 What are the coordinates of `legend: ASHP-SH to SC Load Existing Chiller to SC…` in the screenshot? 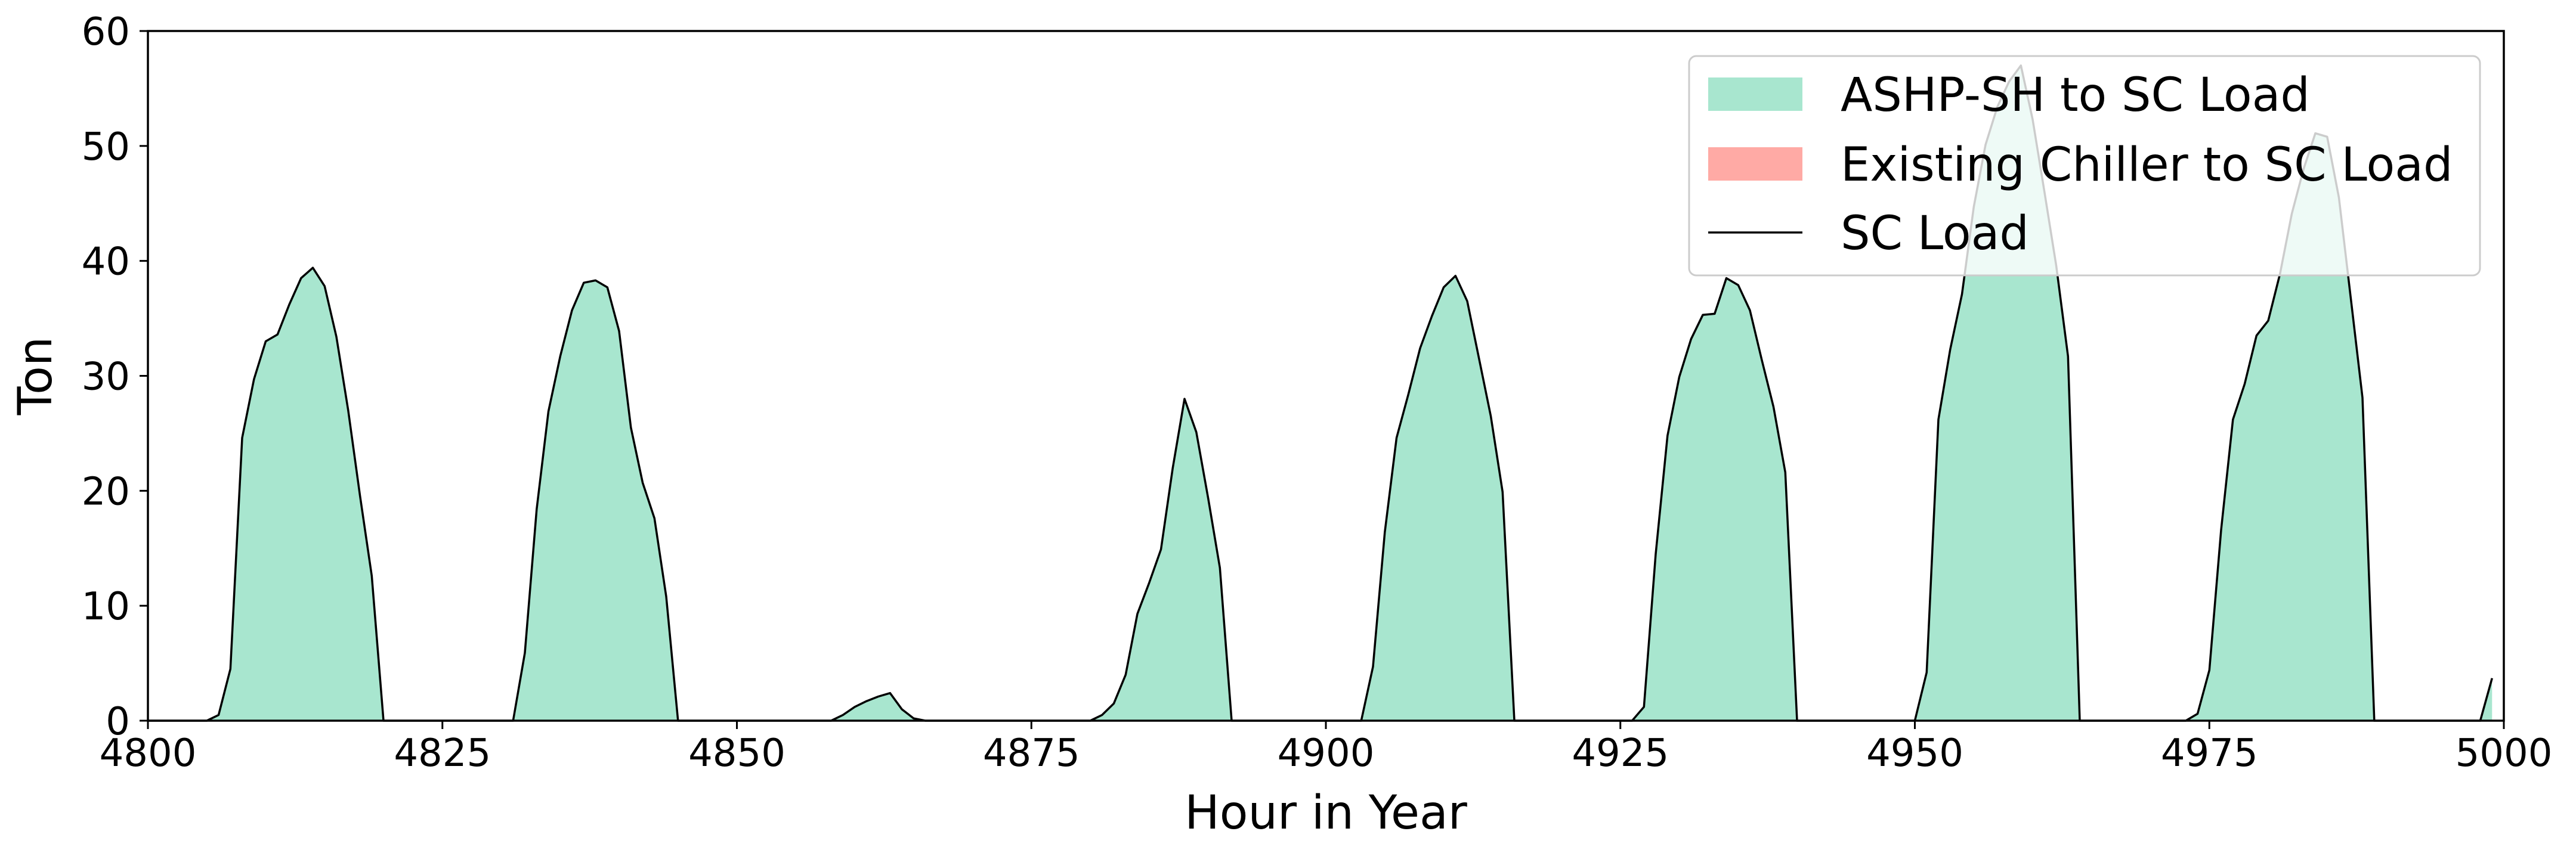 It's located at (2084, 166).